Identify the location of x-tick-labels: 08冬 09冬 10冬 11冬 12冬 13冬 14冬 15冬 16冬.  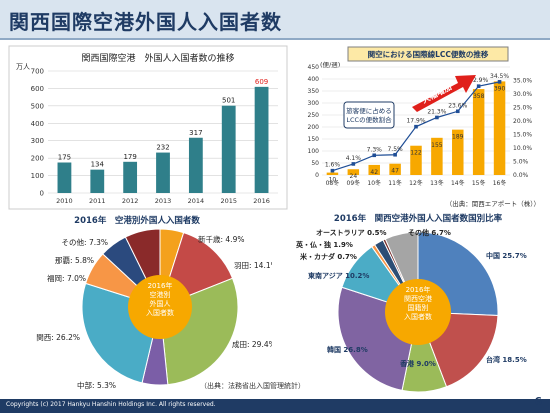
(416, 183).